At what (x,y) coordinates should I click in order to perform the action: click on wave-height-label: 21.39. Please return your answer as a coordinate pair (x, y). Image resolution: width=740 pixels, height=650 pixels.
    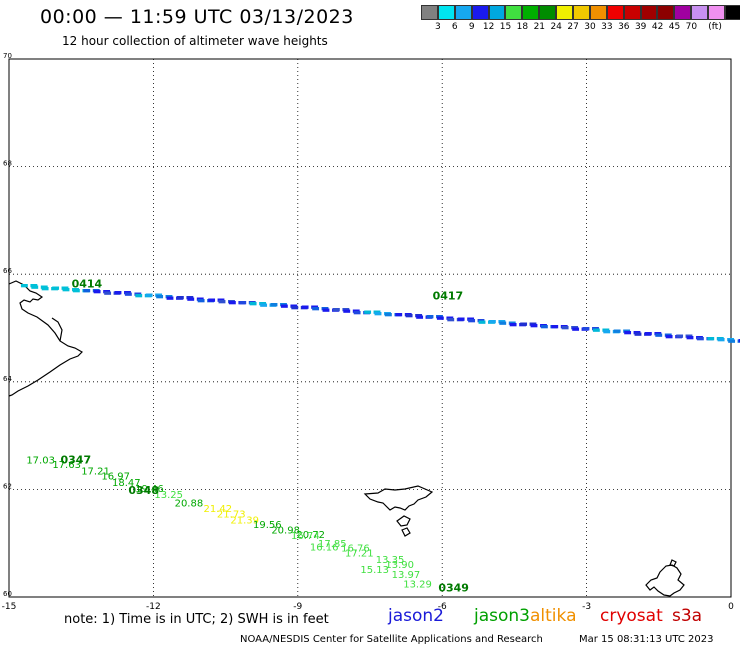
    Looking at the image, I should click on (244, 520).